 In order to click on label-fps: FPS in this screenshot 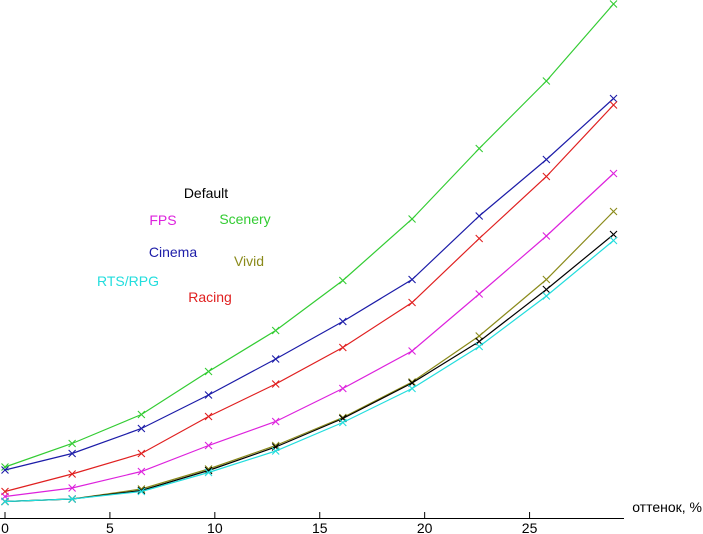, I will do `click(162, 220)`.